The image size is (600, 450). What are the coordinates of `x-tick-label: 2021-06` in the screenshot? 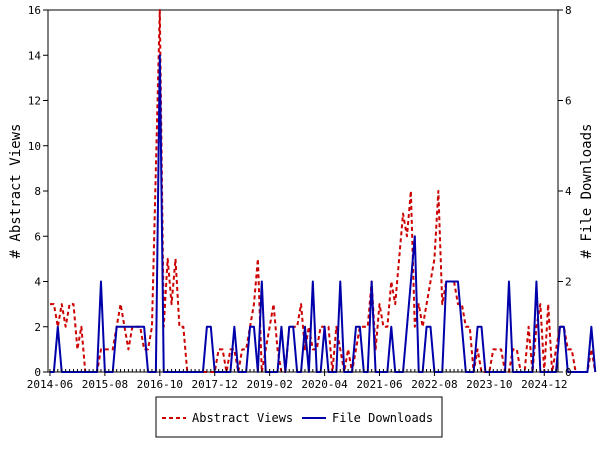 It's located at (379, 384).